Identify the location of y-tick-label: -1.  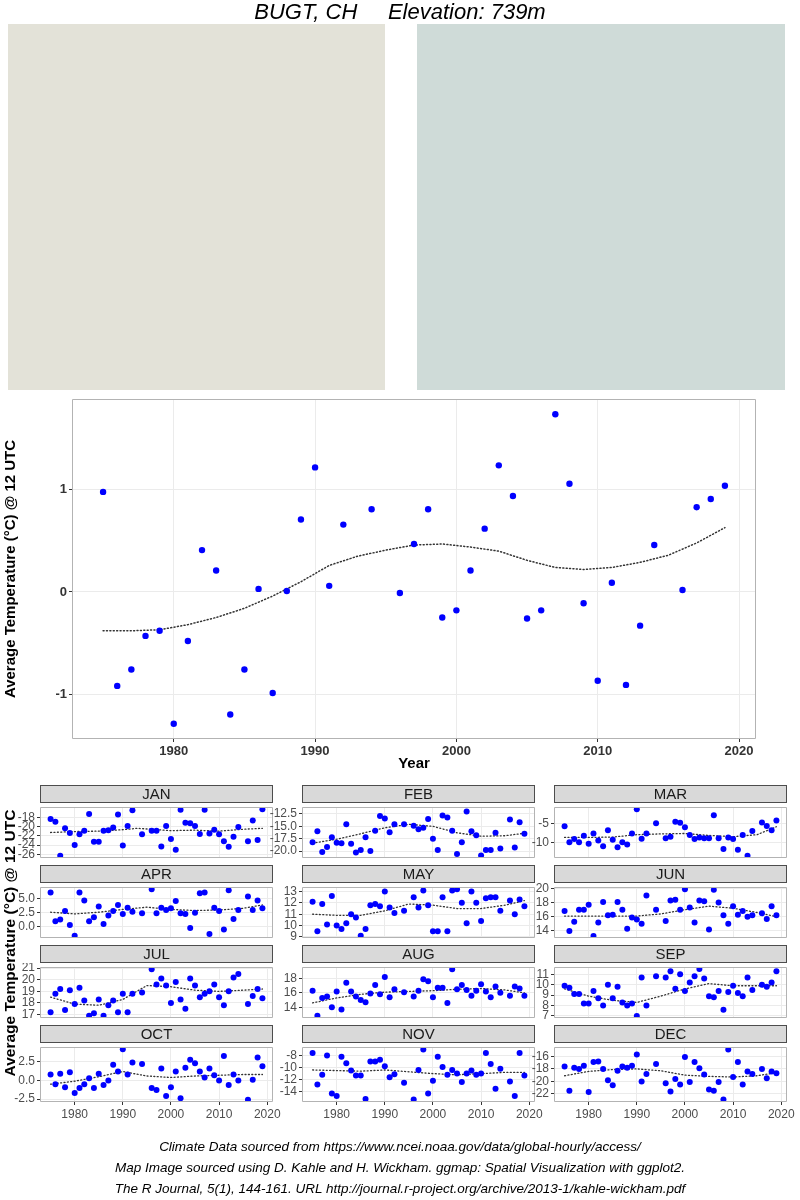
(61, 693).